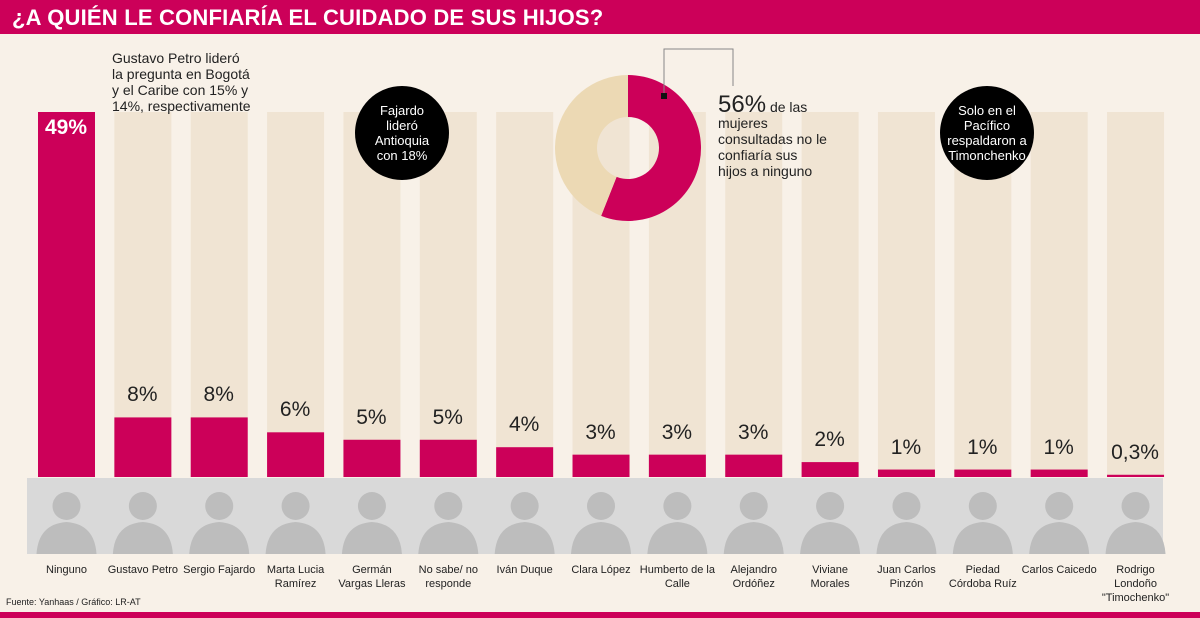  Describe the element at coordinates (524, 570) in the screenshot. I see `category-label: Iván Duque` at that location.